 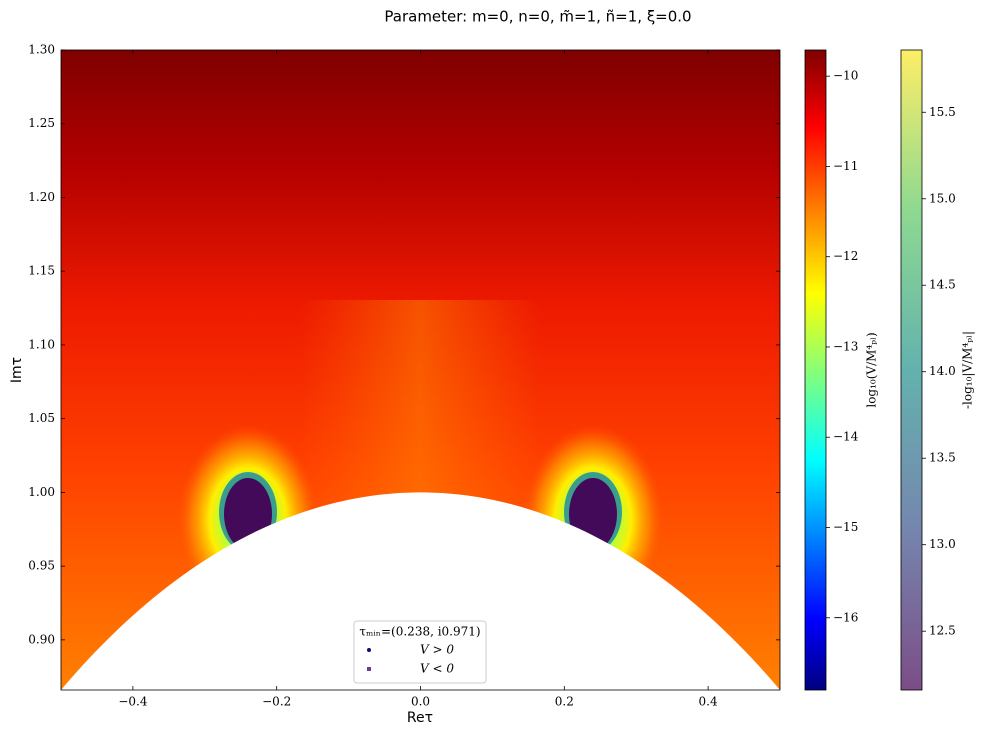 I want to click on x-tick-label: −0.2, so click(x=276, y=702).